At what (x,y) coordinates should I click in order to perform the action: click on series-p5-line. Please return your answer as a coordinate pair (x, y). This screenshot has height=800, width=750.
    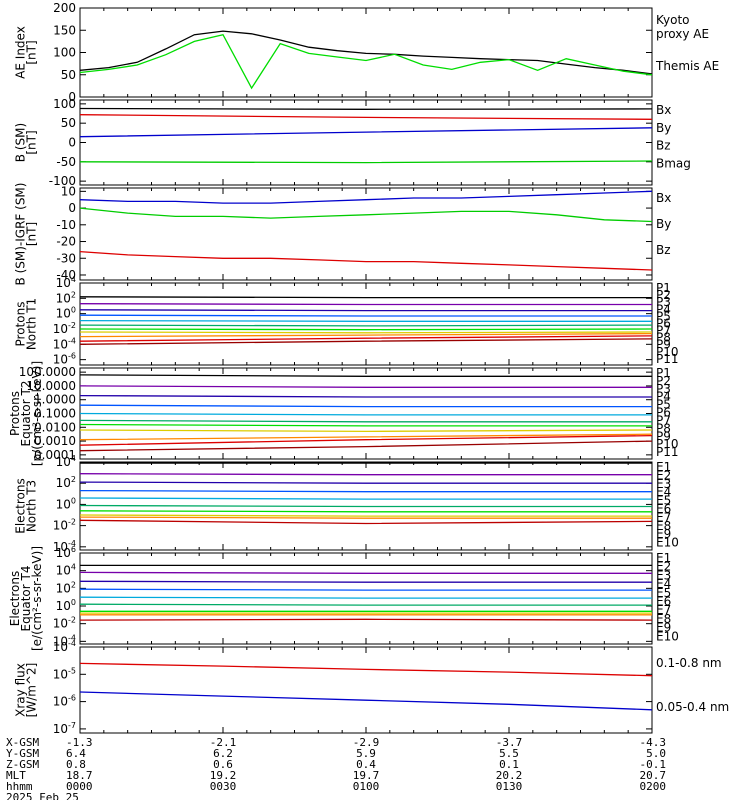
    Looking at the image, I should click on (366, 320).